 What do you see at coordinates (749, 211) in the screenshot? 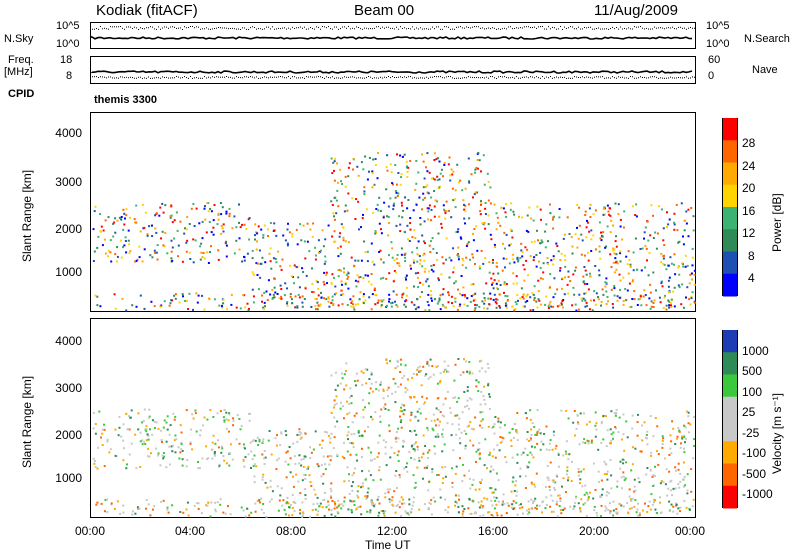
I see `power-cb-tick: 16` at bounding box center [749, 211].